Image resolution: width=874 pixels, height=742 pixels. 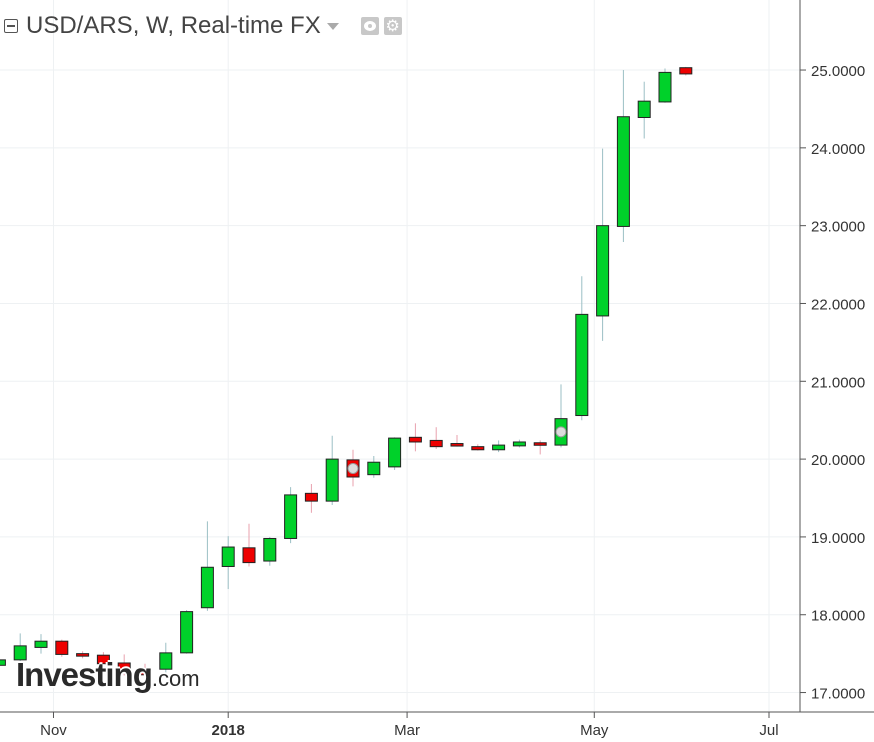 I want to click on logo-suffix: .com, so click(x=175, y=678).